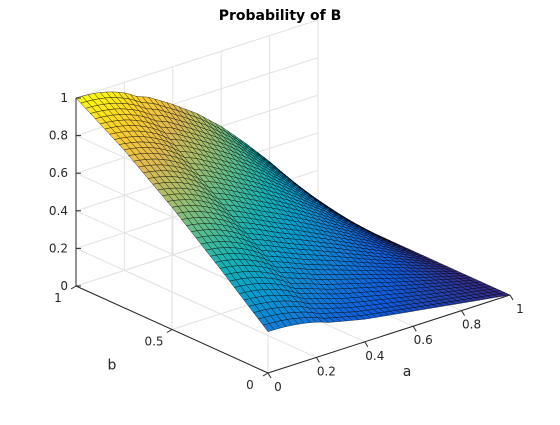 The height and width of the screenshot is (425, 560). Describe the element at coordinates (389, 334) in the screenshot. I see `a-axis-line` at that location.